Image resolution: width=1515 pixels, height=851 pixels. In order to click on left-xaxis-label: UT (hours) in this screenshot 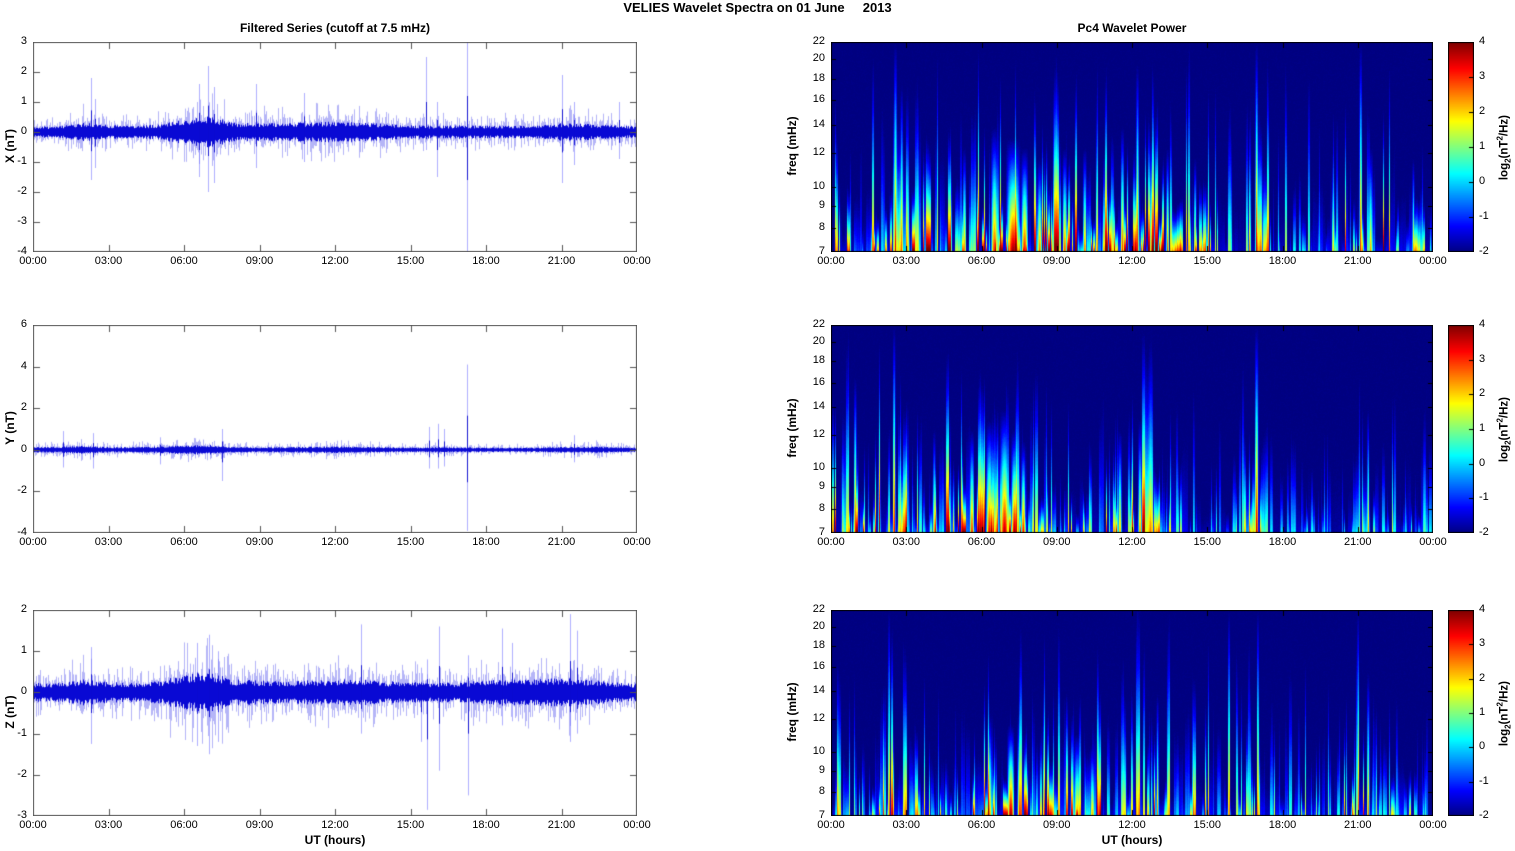, I will do `click(335, 840)`.